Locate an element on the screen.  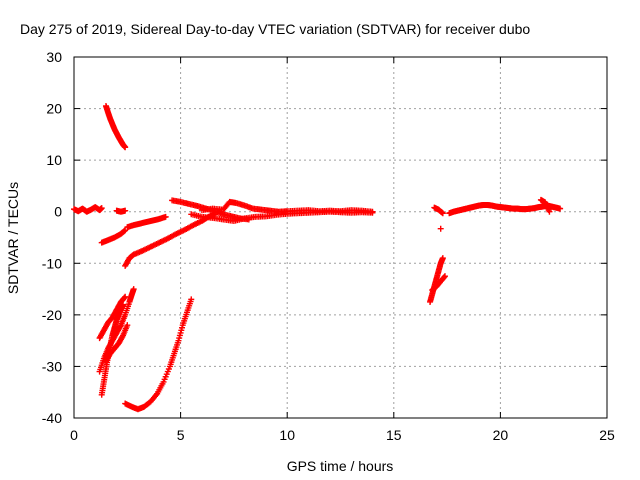
series-mid-band-upper is located at coordinates (287, 206).